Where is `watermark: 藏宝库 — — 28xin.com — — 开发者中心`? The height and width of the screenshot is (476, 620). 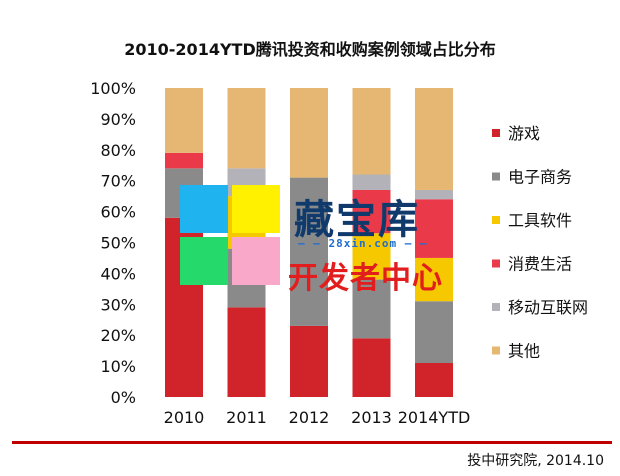
watermark: 藏宝库 — — 28xin.com — — 开发者中心 is located at coordinates (321, 239).